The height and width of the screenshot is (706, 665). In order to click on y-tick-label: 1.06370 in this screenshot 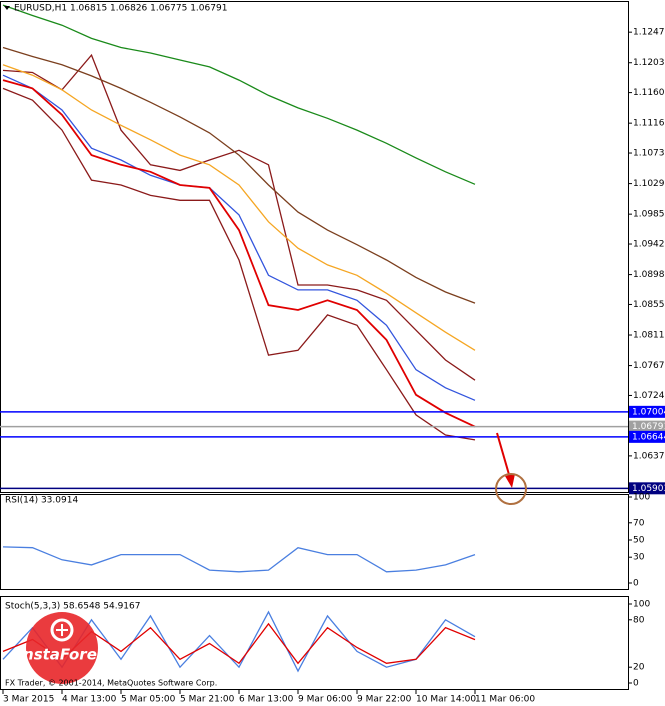, I will do `click(649, 456)`.